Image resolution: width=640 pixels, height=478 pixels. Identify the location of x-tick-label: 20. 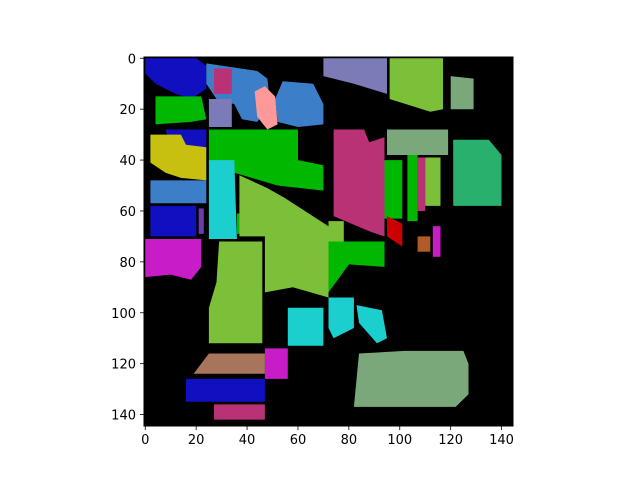
(196, 440).